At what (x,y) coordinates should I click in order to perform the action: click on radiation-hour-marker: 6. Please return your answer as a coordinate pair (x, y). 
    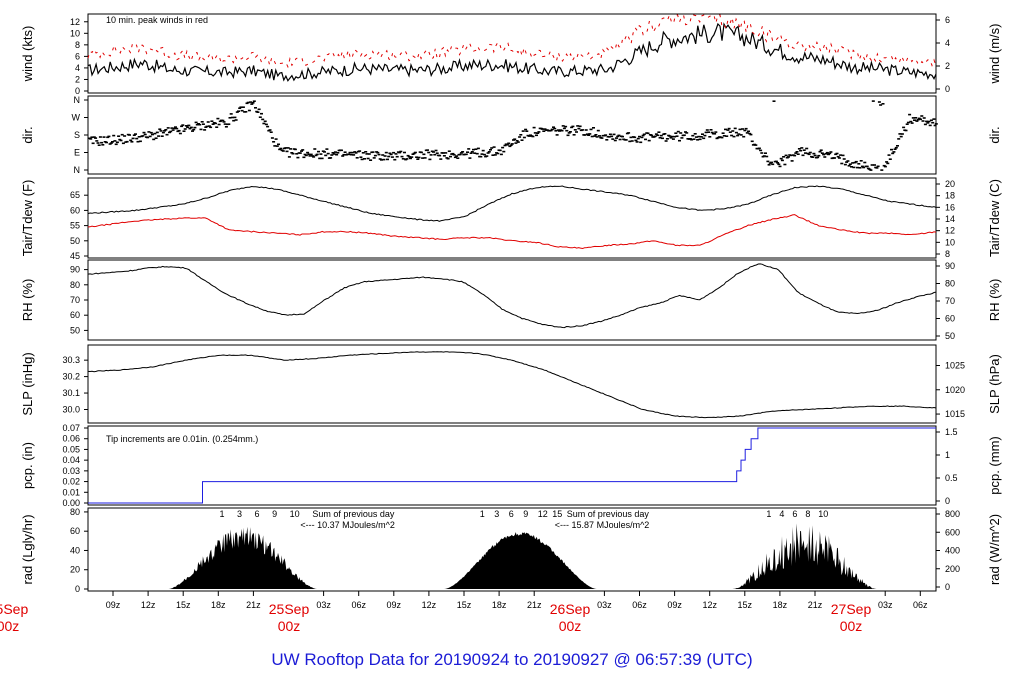
    Looking at the image, I should click on (511, 514).